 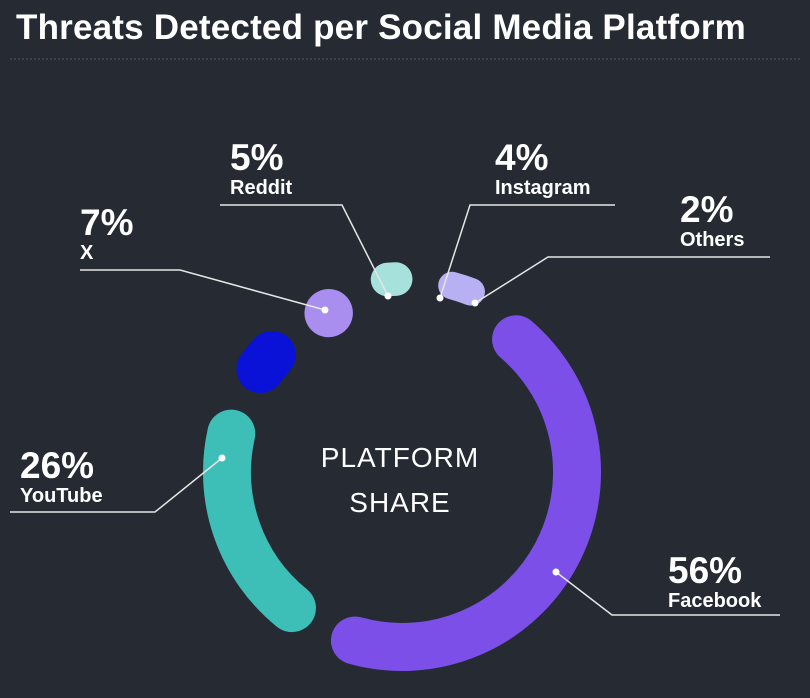 What do you see at coordinates (261, 188) in the screenshot?
I see `slice-name-reddit: Reddit` at bounding box center [261, 188].